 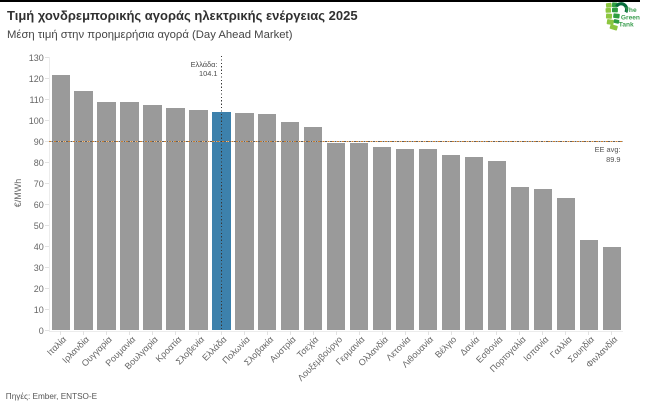 What do you see at coordinates (626, 25) in the screenshot?
I see `svg-text: Tank` at bounding box center [626, 25].